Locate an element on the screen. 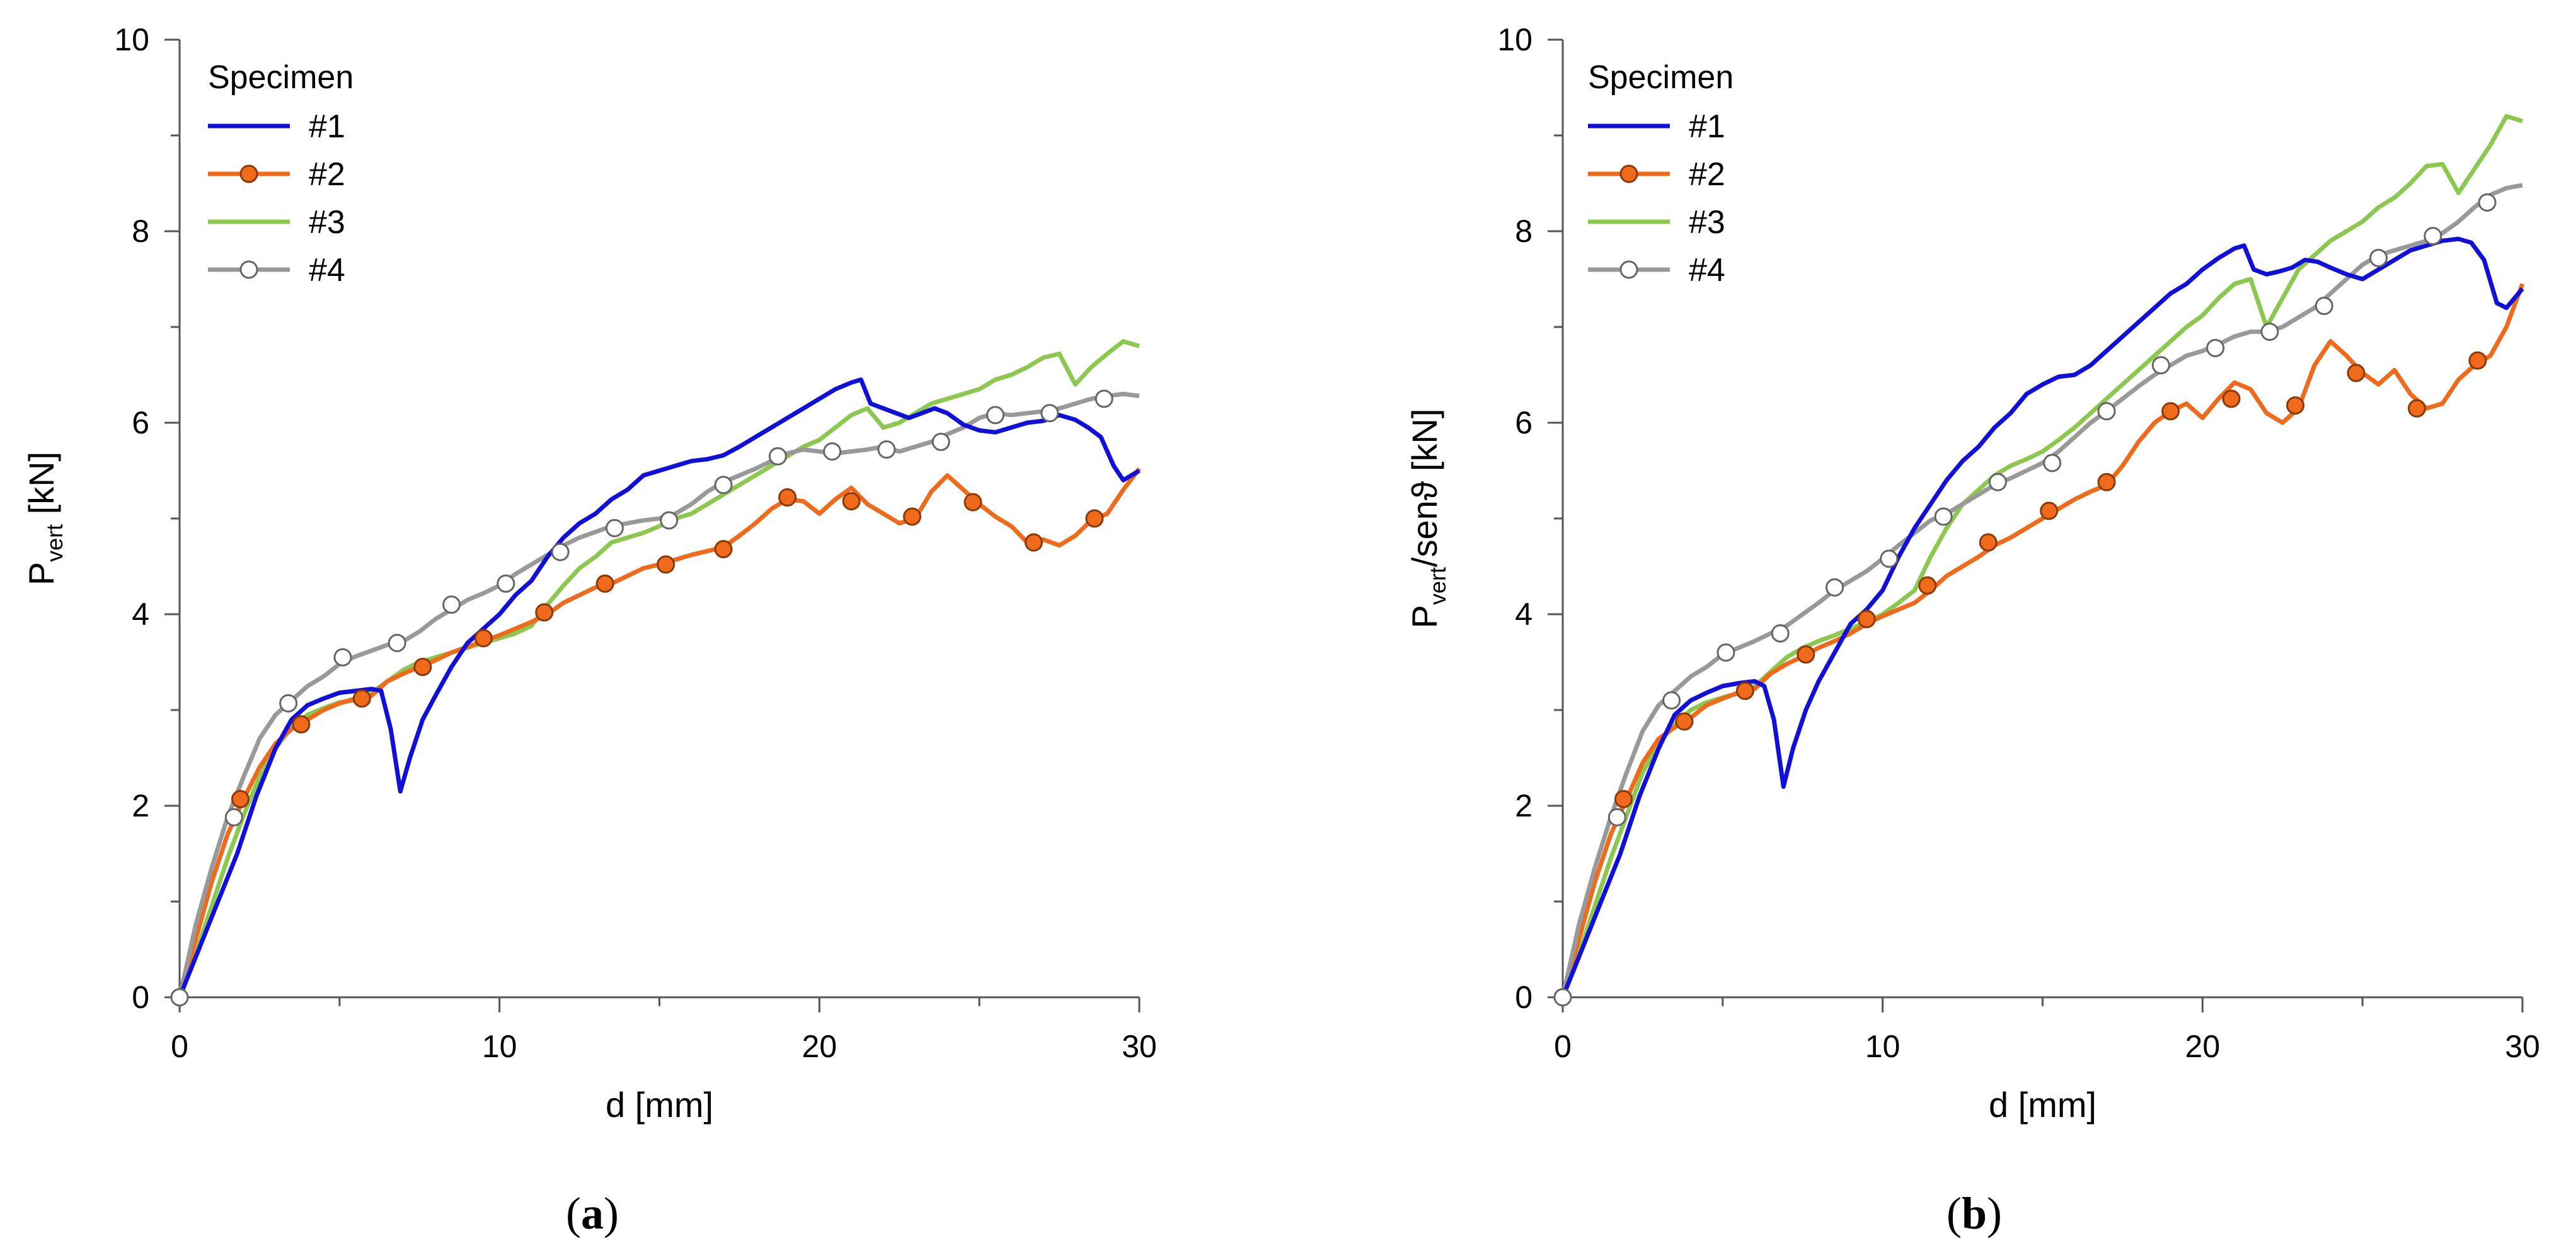 The height and width of the screenshot is (1260, 2576). y-axis-title: Pvert/senϑ [kN] is located at coordinates (1428, 519).